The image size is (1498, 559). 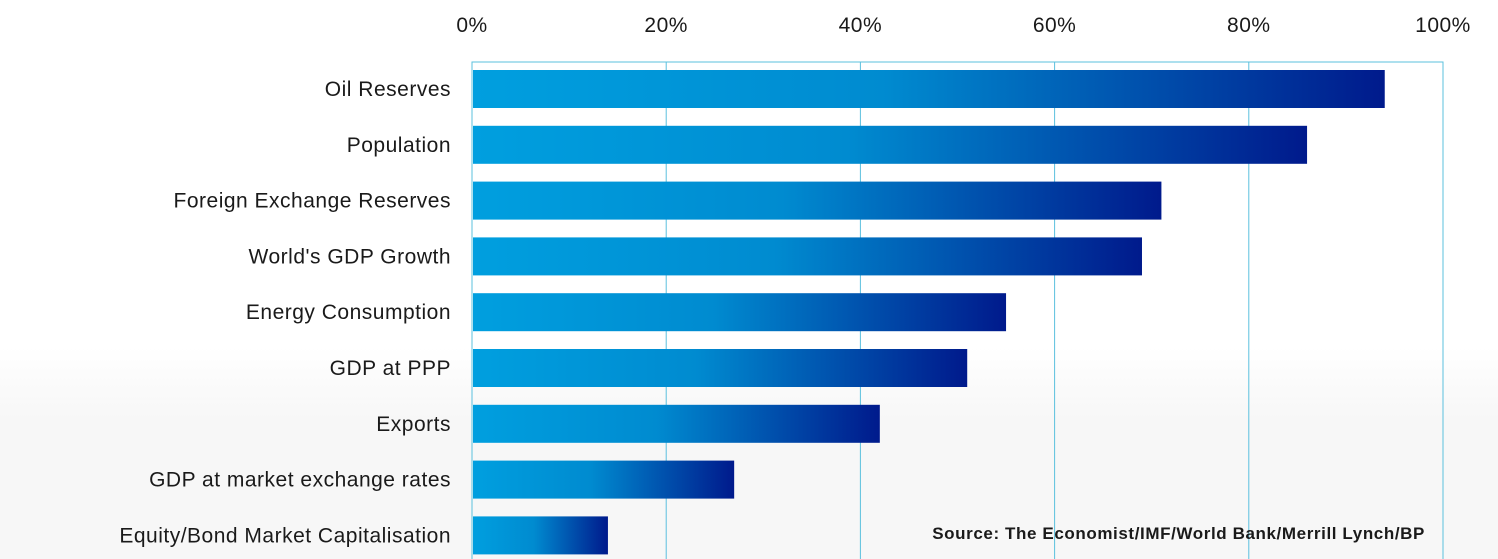 I want to click on x-tick-label: 40%, so click(x=861, y=25).